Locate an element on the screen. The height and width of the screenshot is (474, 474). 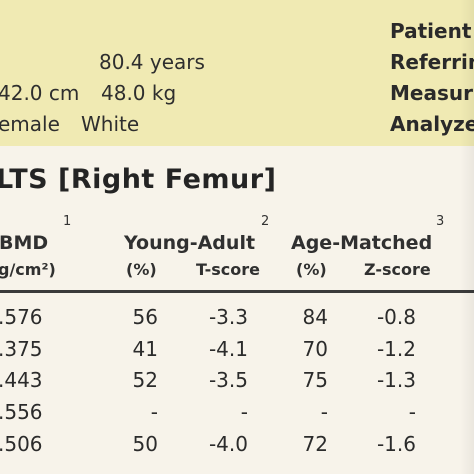
table-row-bmd: .443 is located at coordinates (21, 380).